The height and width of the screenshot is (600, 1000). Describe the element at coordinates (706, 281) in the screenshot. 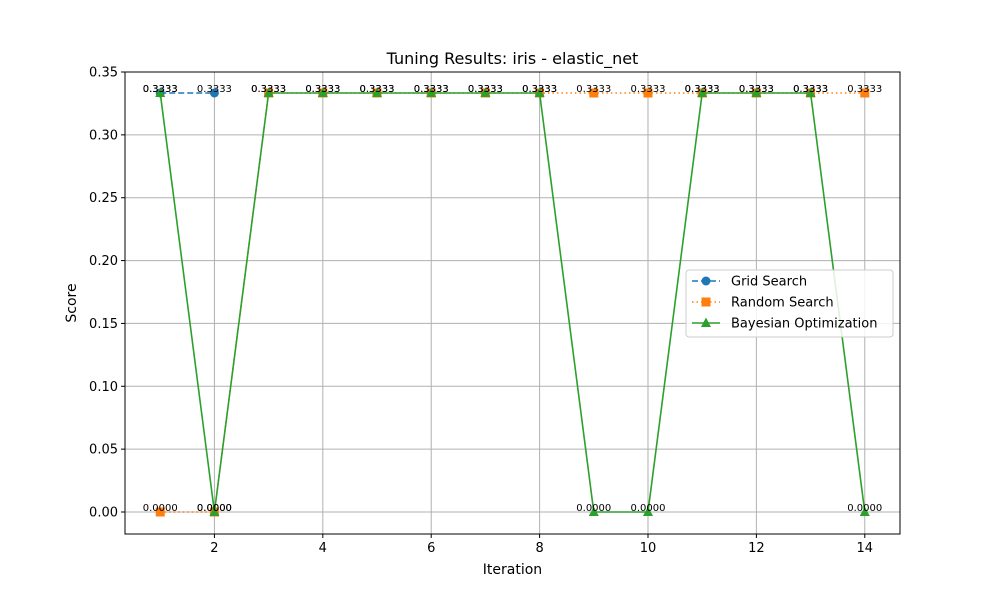

I see `legend-marker-grid-search` at that location.